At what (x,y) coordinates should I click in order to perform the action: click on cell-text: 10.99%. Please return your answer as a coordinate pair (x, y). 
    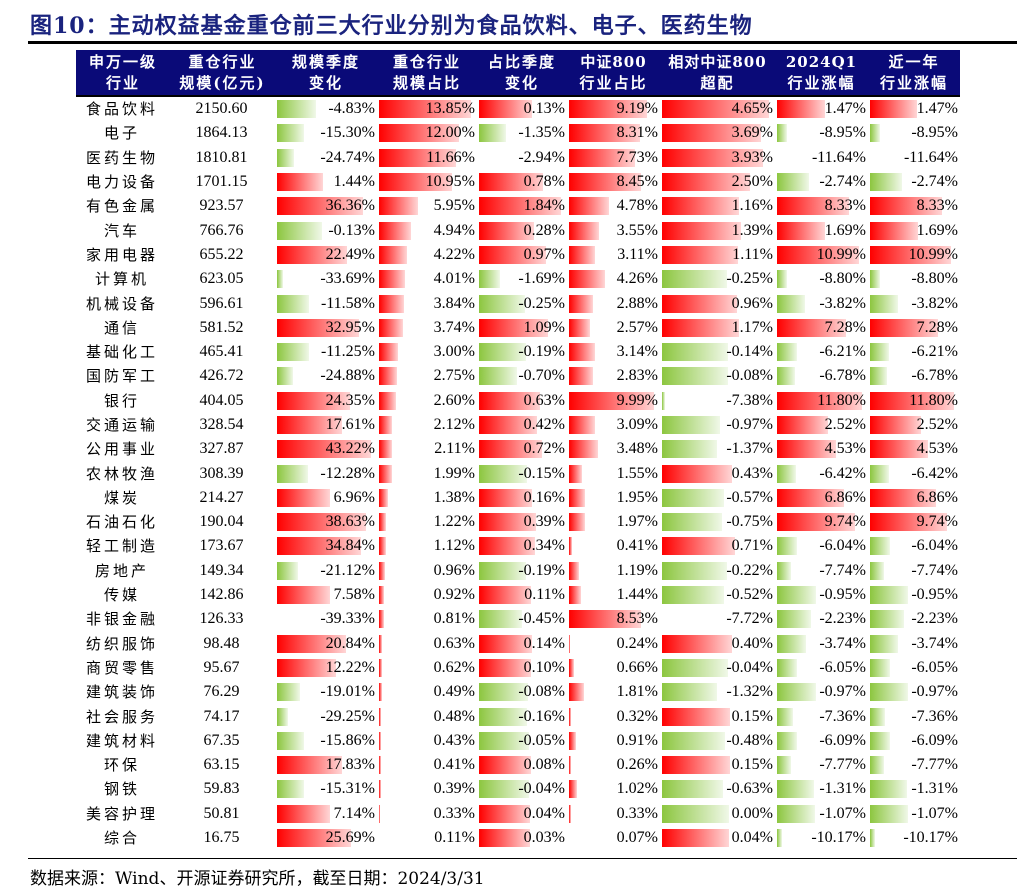
    Looking at the image, I should click on (841, 254).